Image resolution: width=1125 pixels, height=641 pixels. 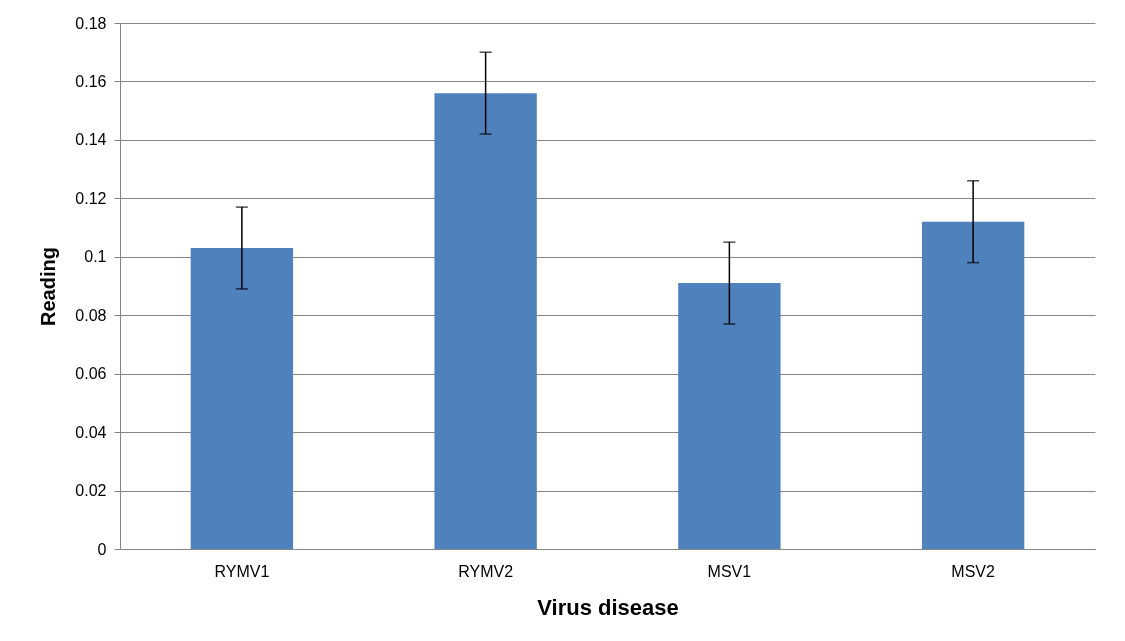 I want to click on y-tick-label: 0.02, so click(x=91, y=491).